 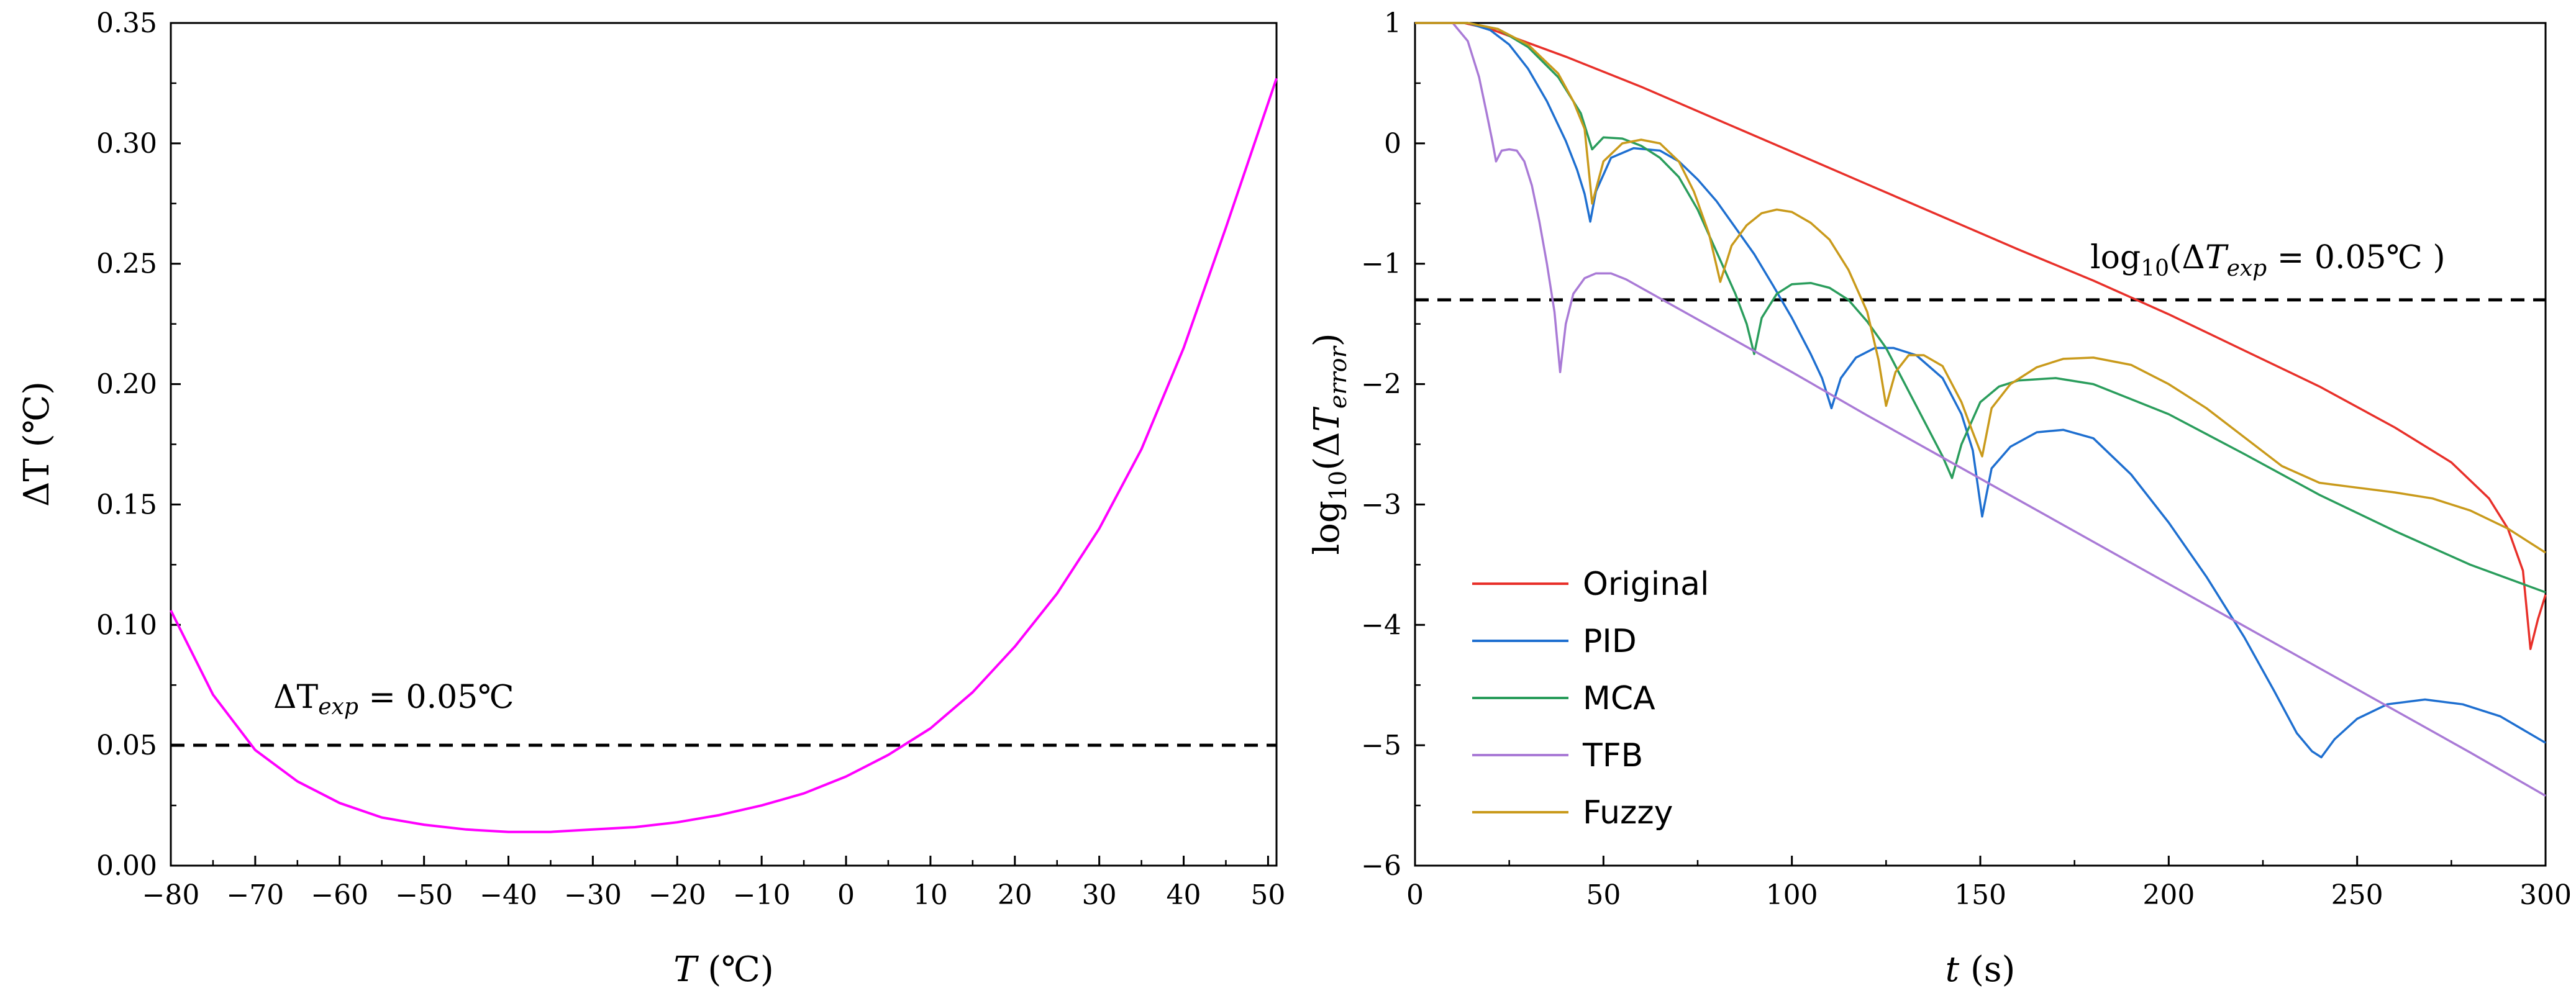 What do you see at coordinates (1612, 755) in the screenshot?
I see `legend-label-tfb: TFB` at bounding box center [1612, 755].